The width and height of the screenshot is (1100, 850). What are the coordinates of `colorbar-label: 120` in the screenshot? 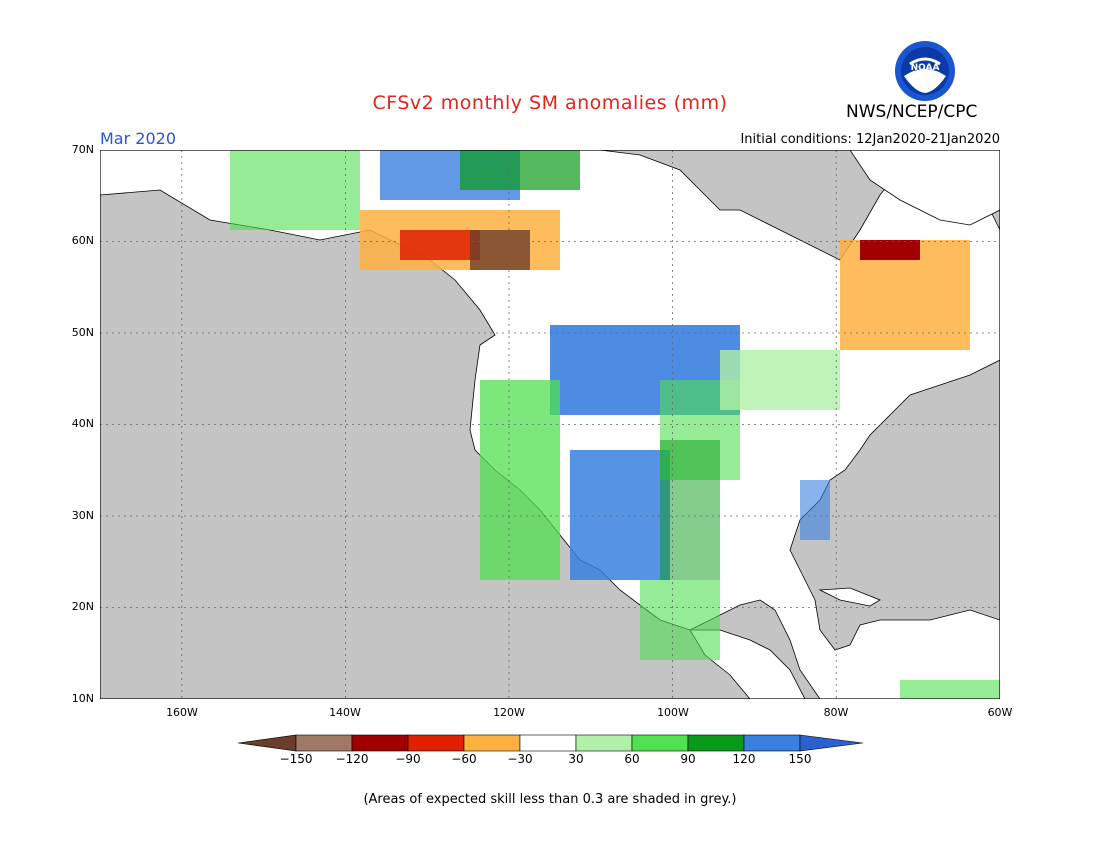 It's located at (744, 759).